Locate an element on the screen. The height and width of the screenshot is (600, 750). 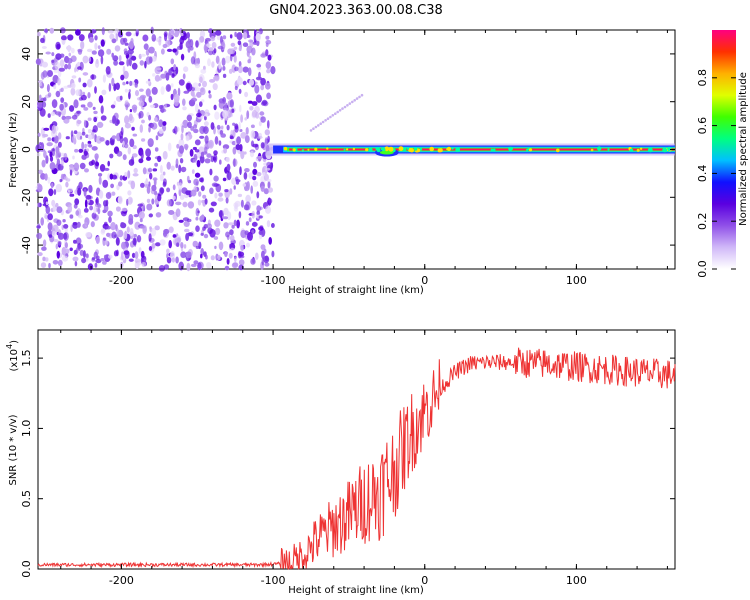
snr-x-tick-label: 0 is located at coordinates (424, 580).